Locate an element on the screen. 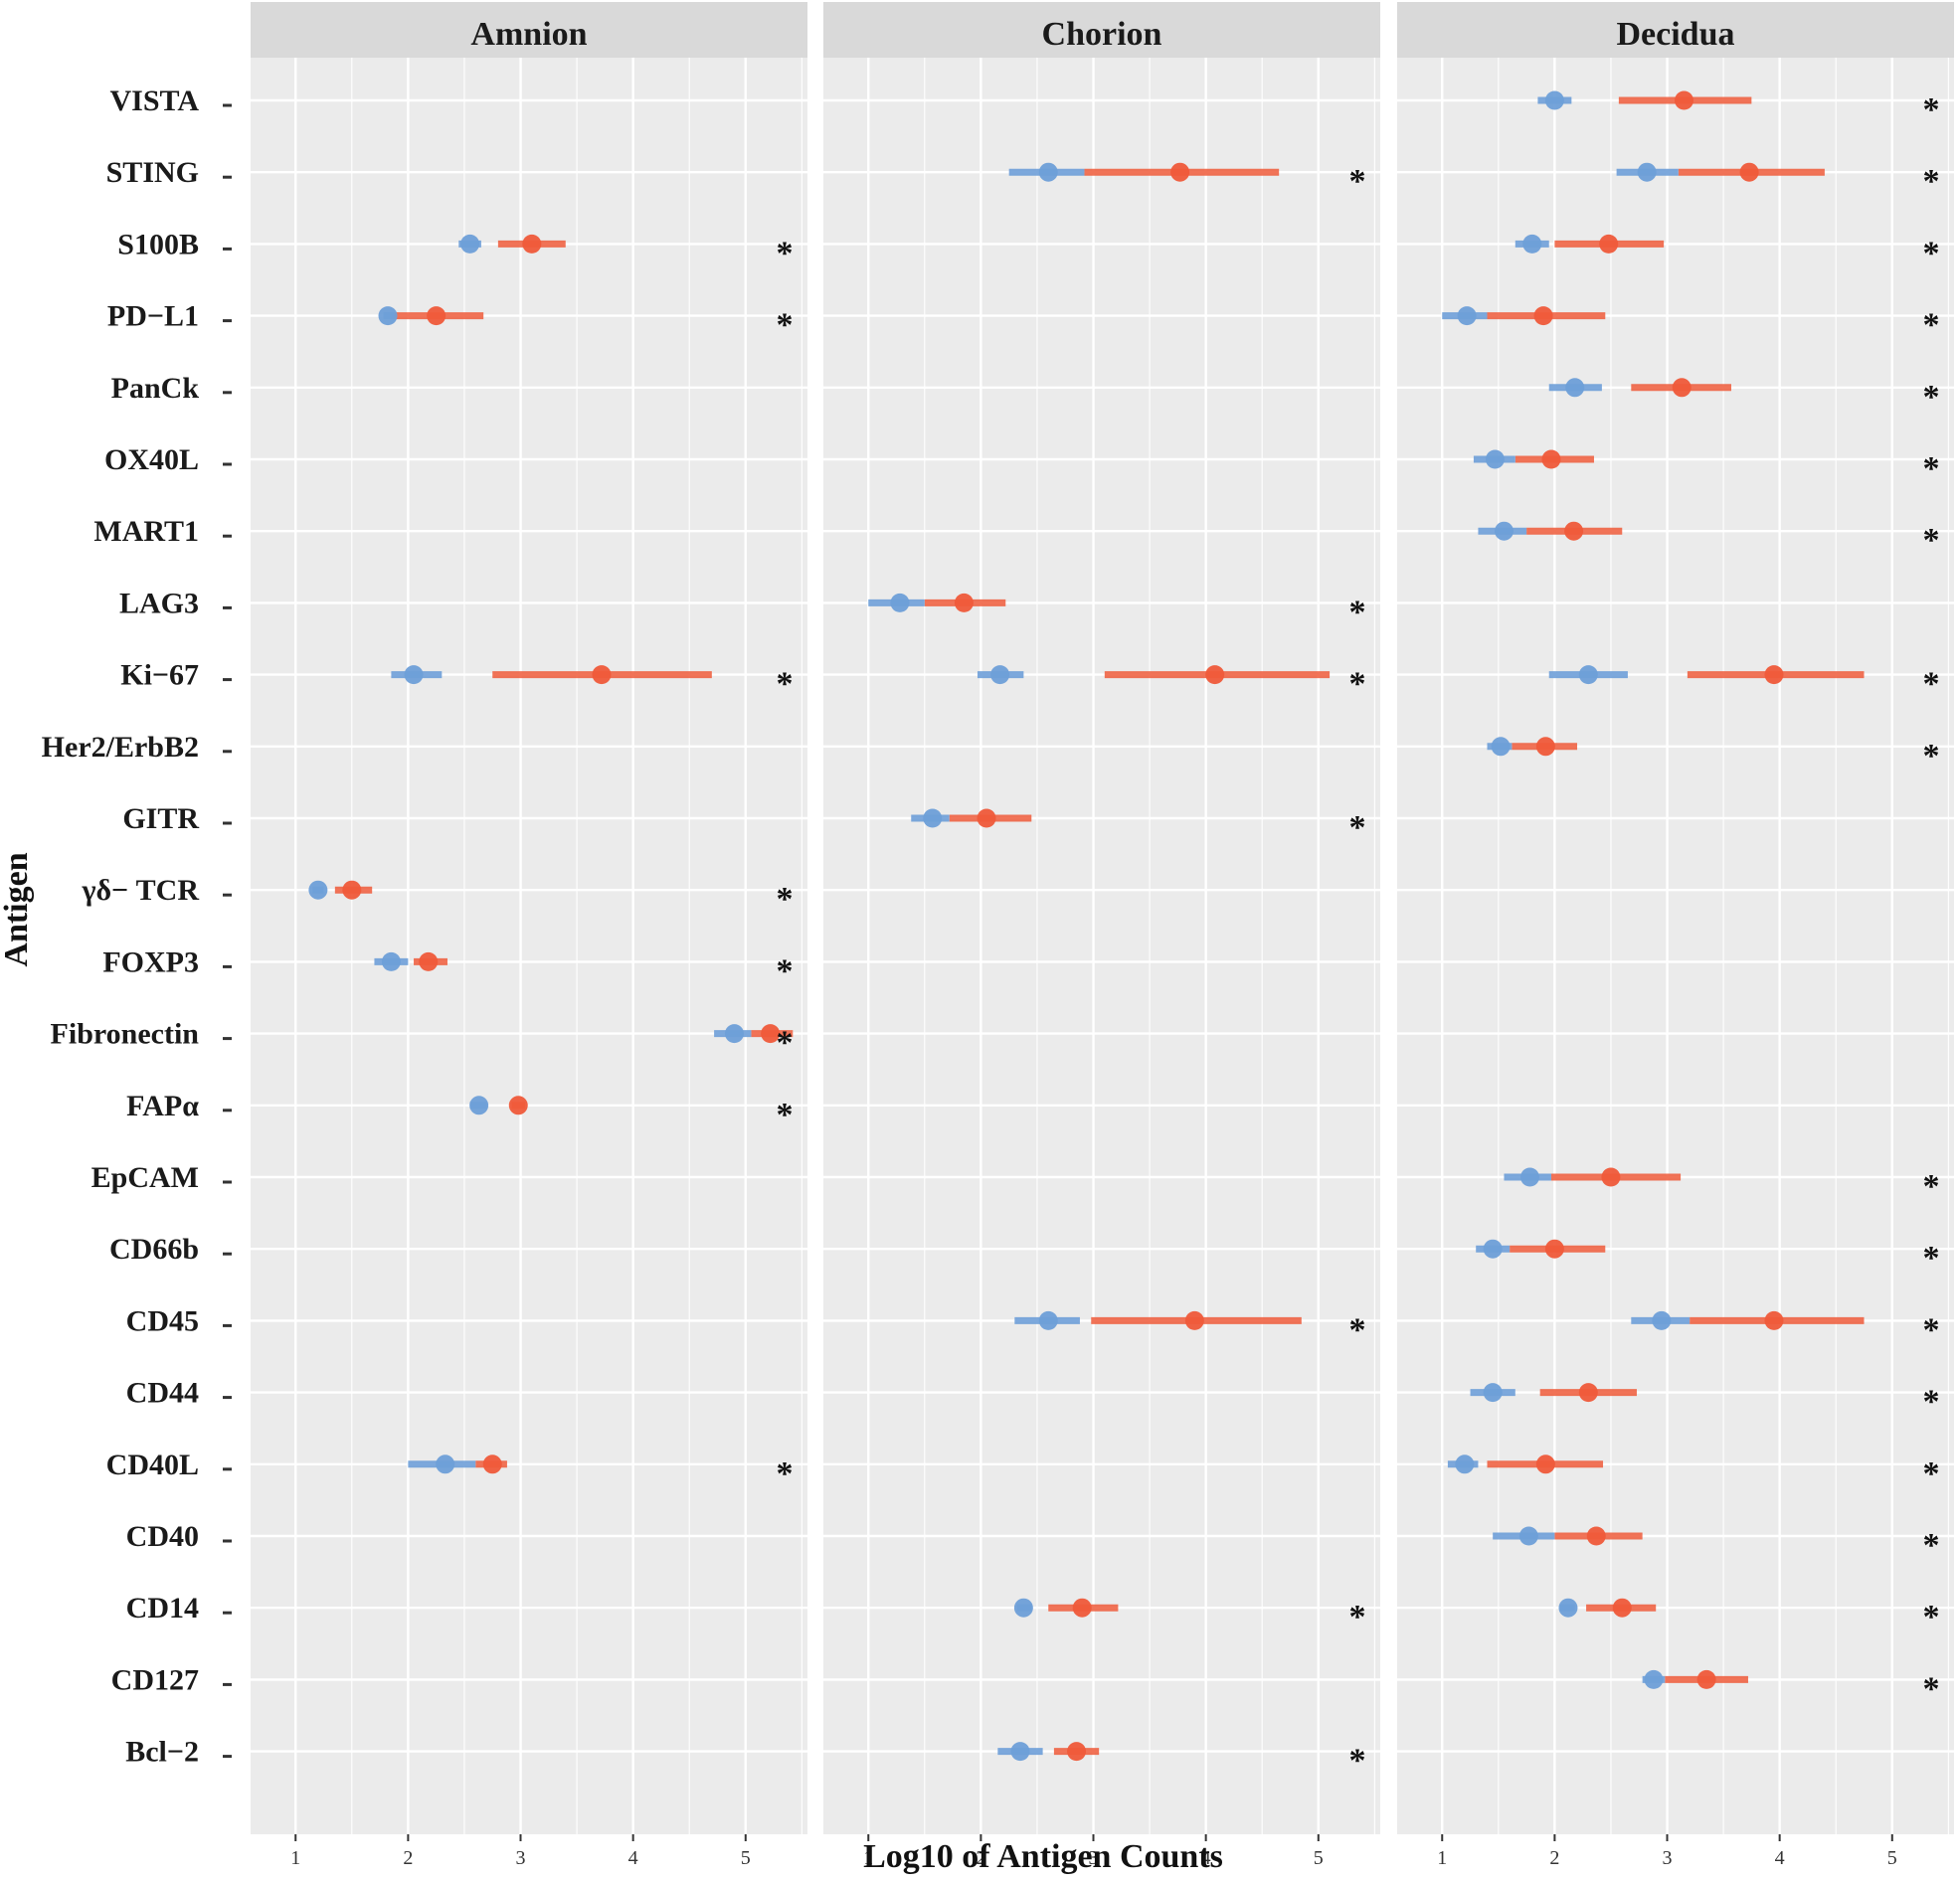  antigen-label: CD40 is located at coordinates (162, 1536).